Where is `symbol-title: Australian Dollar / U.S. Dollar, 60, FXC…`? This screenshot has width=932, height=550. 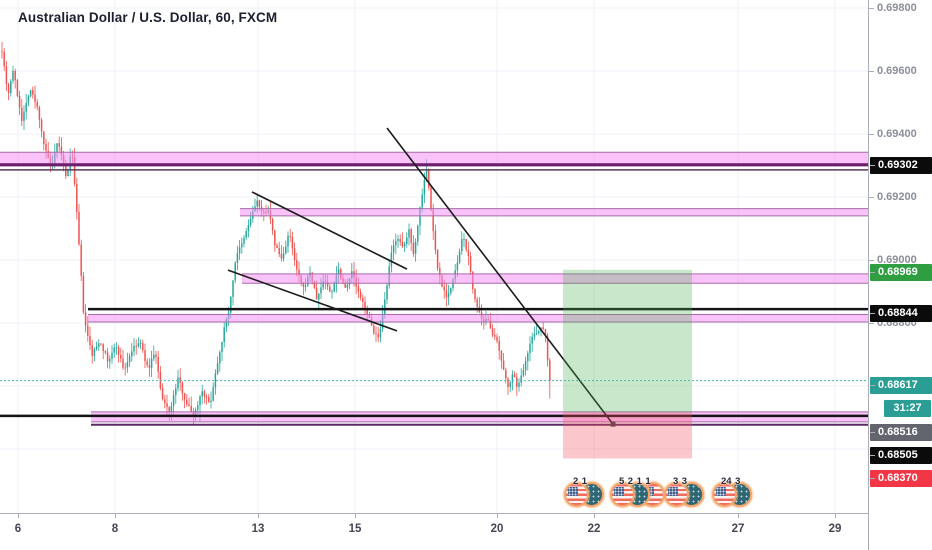
symbol-title: Australian Dollar / U.S. Dollar, 60, FXC… is located at coordinates (148, 17).